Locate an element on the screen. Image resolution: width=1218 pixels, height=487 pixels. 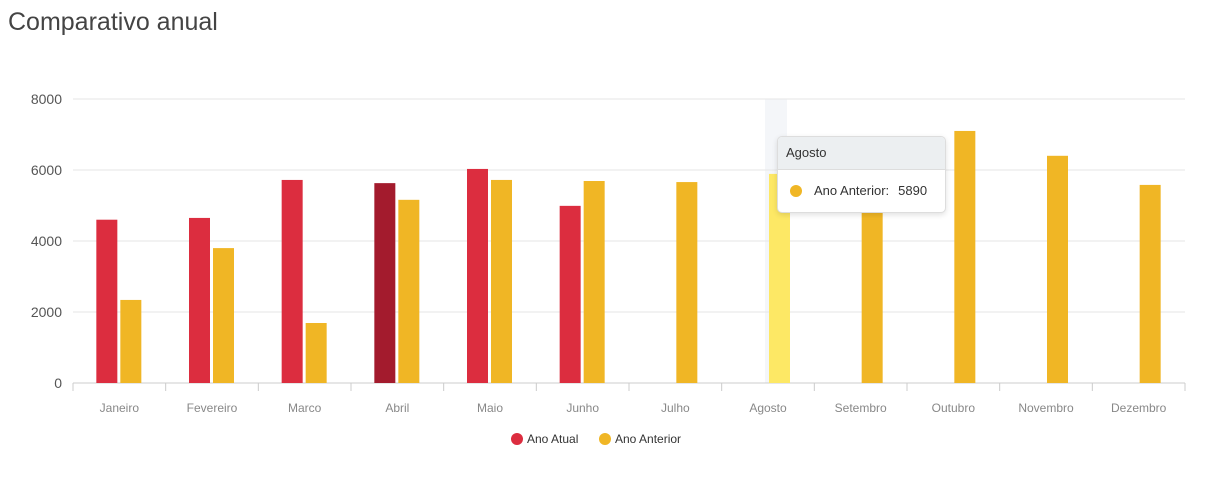
y-tick-label: 6000 is located at coordinates (46, 170).